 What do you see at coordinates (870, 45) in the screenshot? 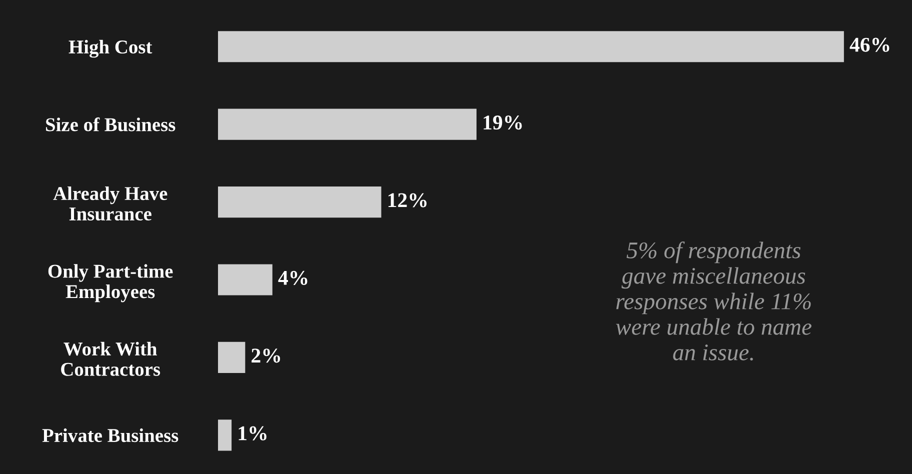
I see `data-label: 46%` at bounding box center [870, 45].